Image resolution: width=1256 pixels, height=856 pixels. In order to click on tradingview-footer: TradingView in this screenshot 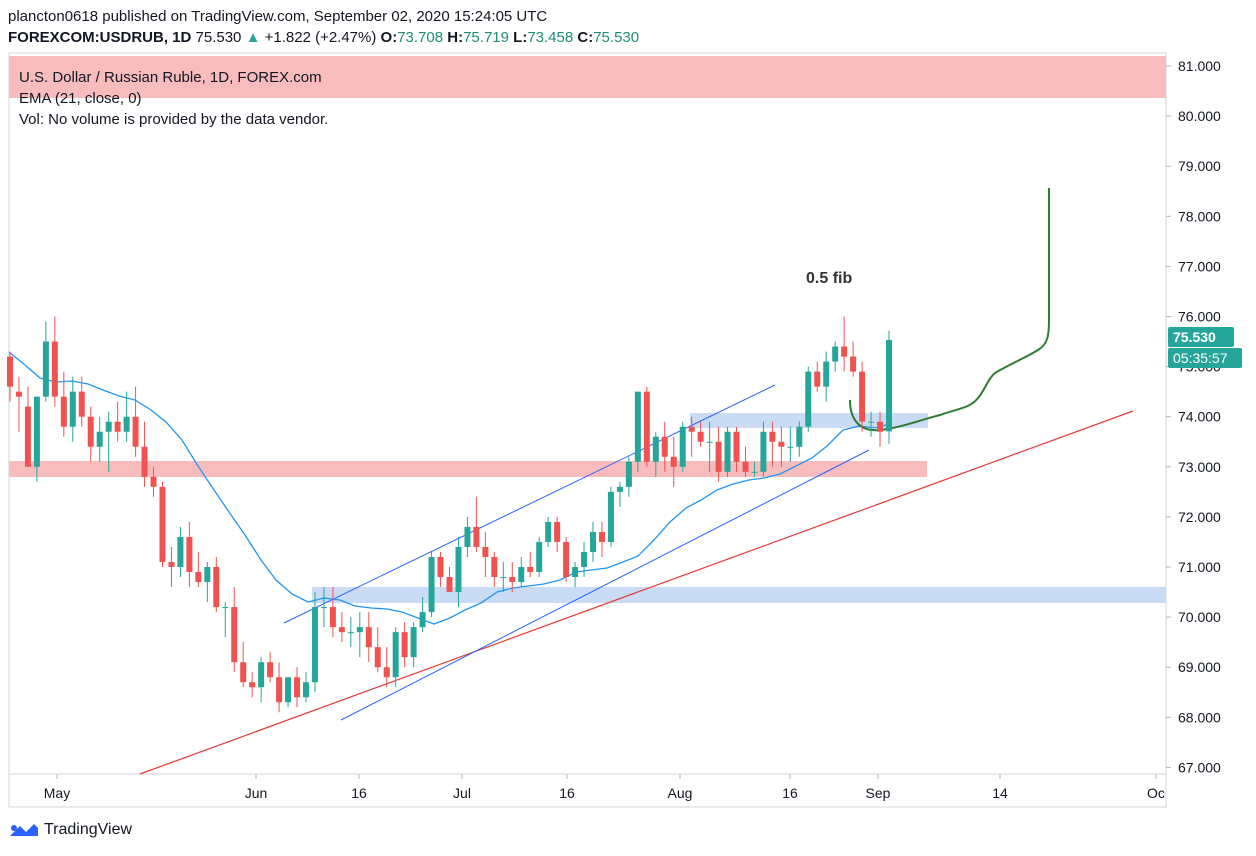, I will do `click(70, 830)`.